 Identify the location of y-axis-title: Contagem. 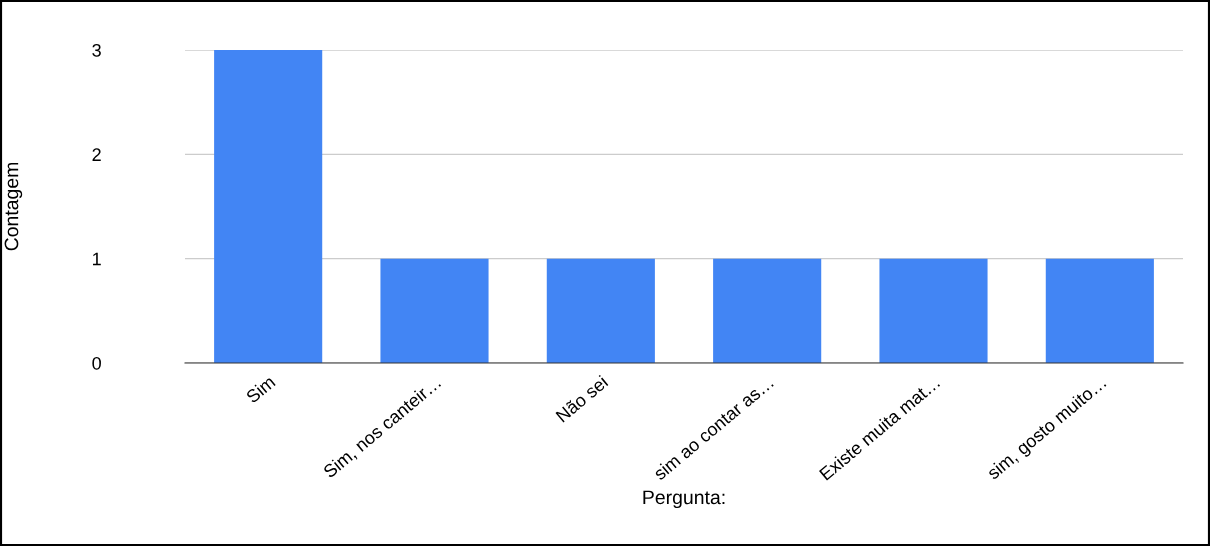
(13, 206).